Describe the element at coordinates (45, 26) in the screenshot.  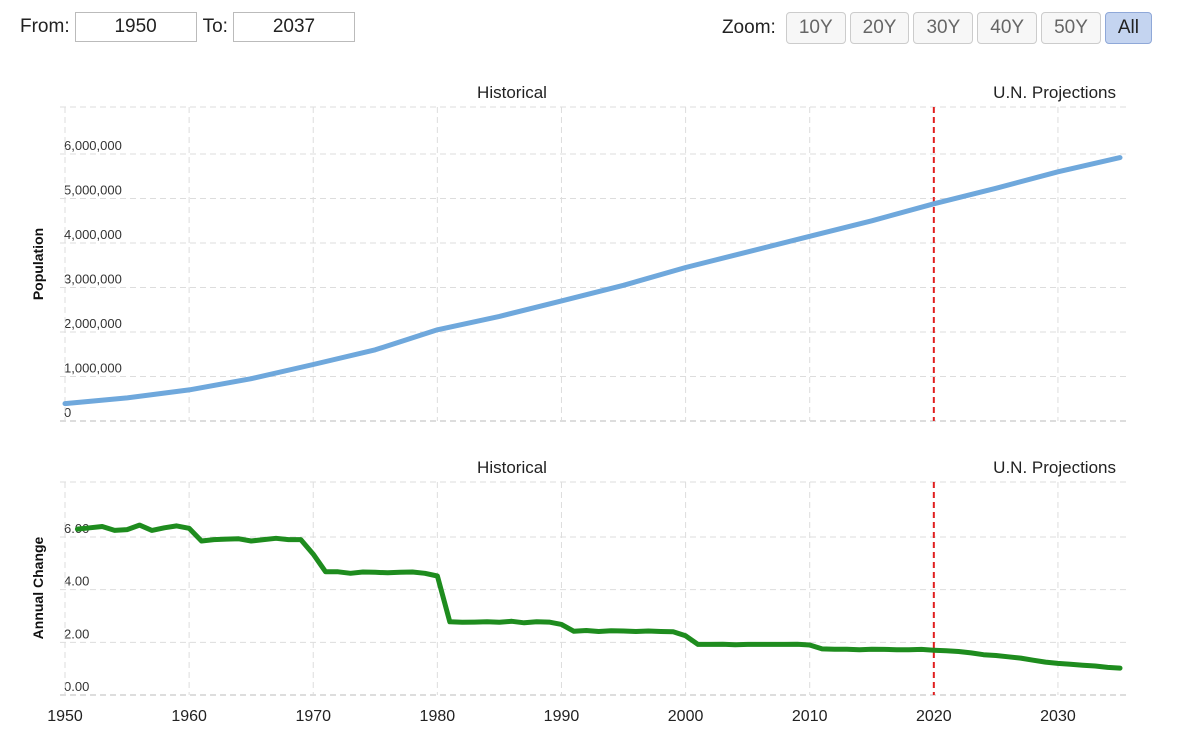
I see `from-label: From:` at that location.